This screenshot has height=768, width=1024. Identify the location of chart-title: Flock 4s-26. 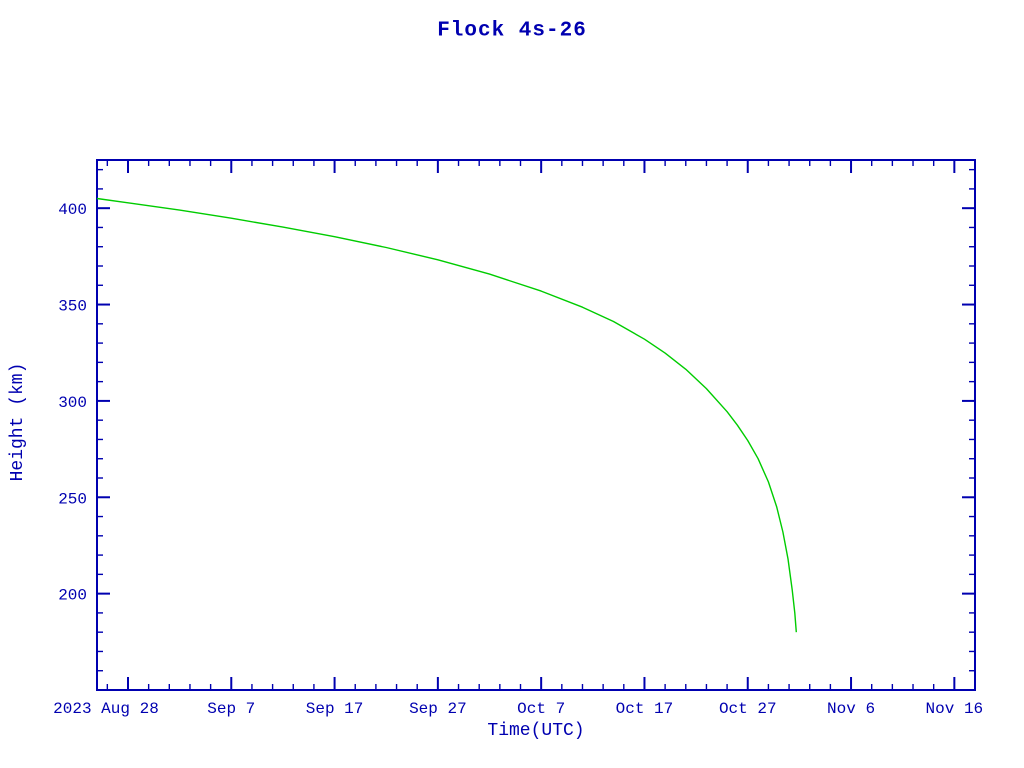
(512, 31).